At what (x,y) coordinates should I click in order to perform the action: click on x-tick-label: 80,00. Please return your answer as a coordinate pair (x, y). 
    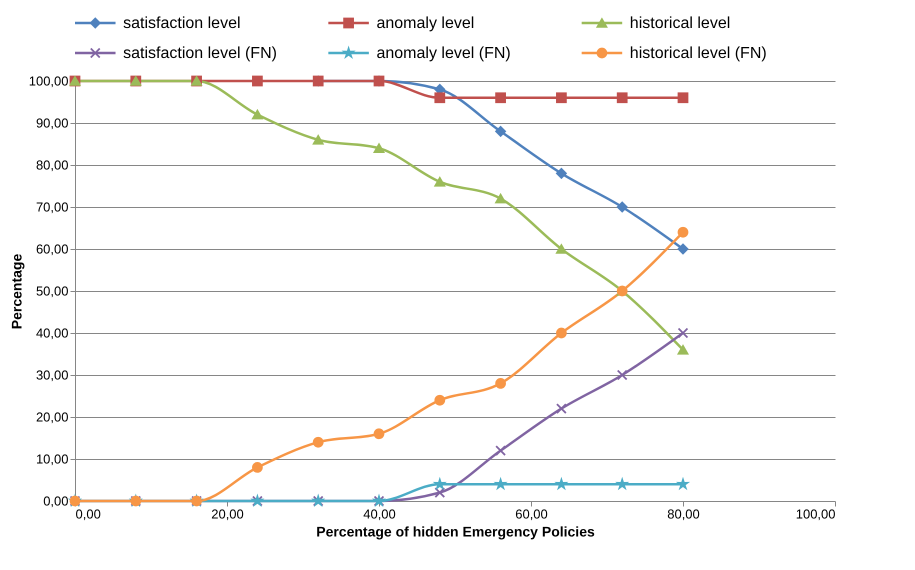
    Looking at the image, I should click on (683, 514).